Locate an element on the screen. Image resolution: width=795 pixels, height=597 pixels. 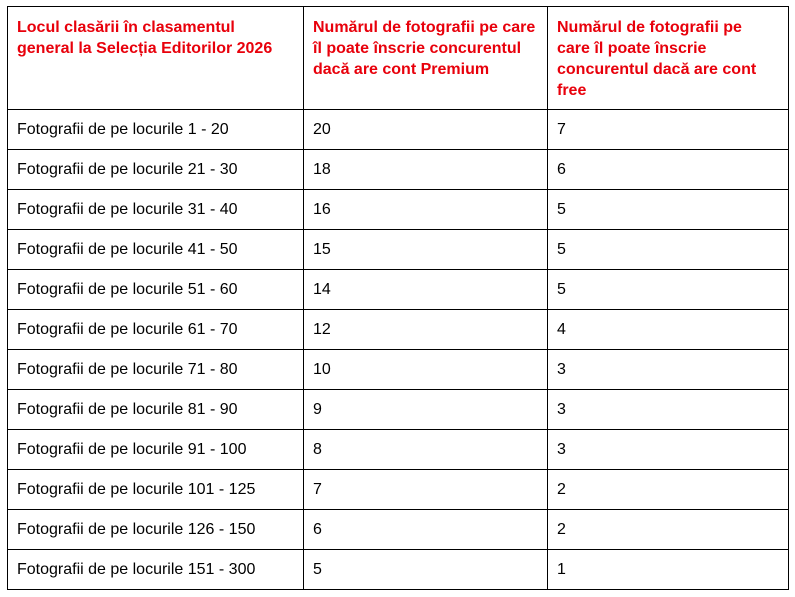
table-row: Fotografii de pe locurile 1 - 20 20 7 is located at coordinates (398, 129).